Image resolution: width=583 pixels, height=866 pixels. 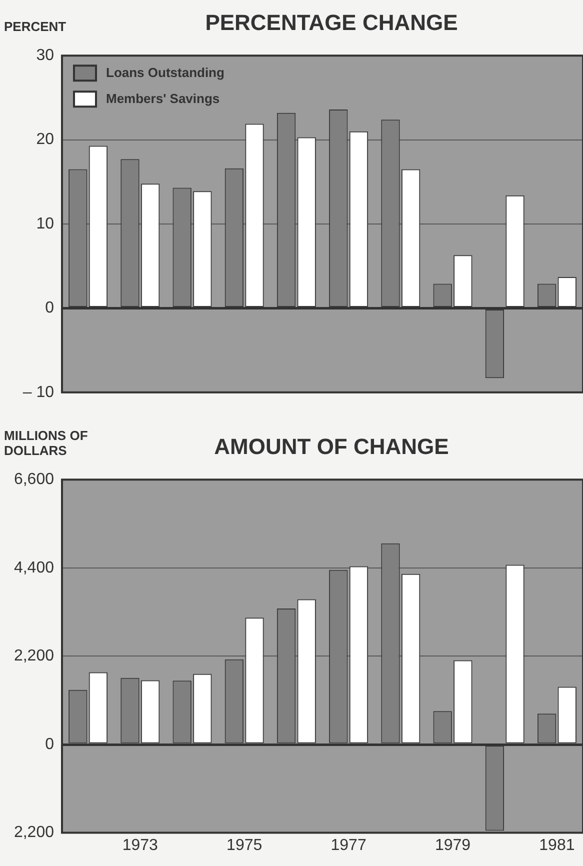 I want to click on y-tick-label: 30, so click(x=45, y=55).